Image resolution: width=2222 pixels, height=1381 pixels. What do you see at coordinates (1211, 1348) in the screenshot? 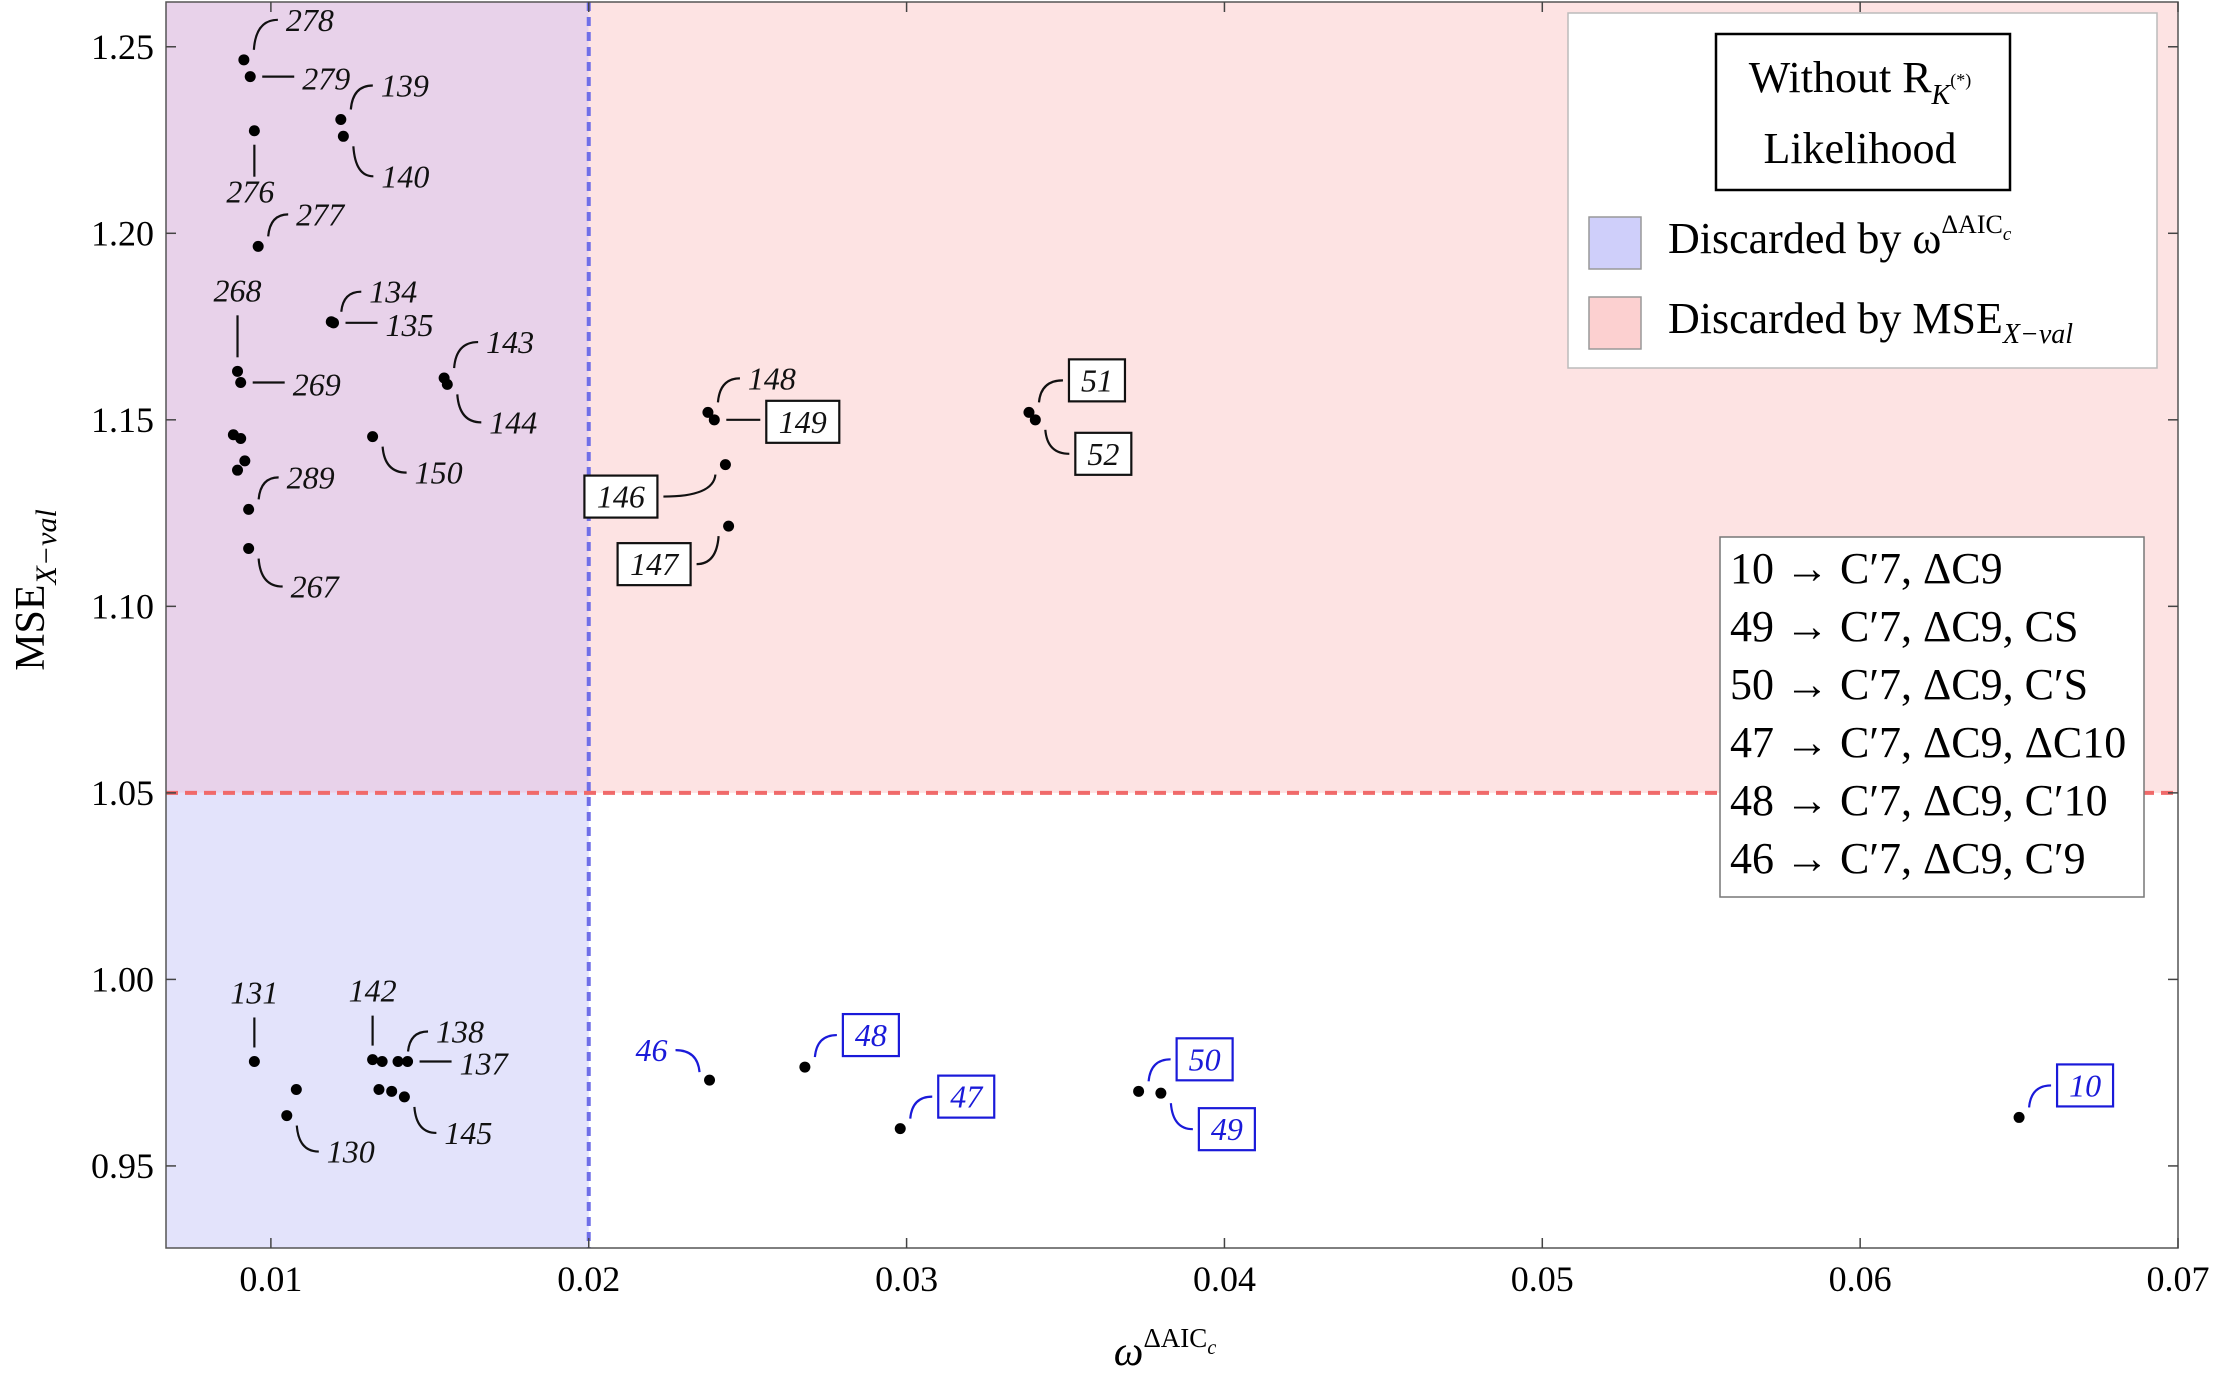
I see `x-axis-title-sup-sub: c` at bounding box center [1211, 1348].